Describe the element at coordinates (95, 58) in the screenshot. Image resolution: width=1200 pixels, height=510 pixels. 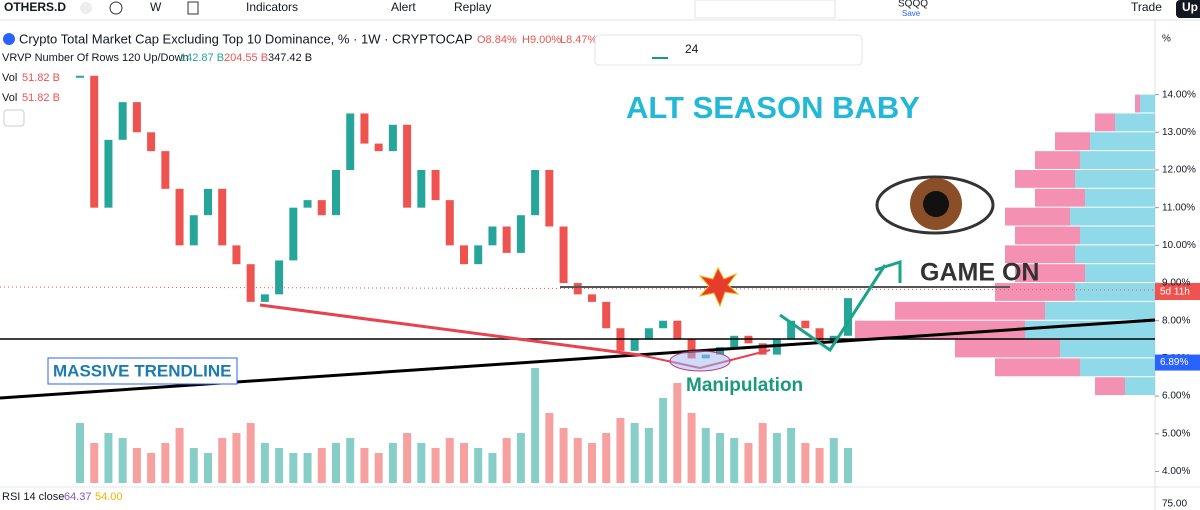
I see `vrvp-label: VRVP Number Of Rows 120 Up/Down` at that location.